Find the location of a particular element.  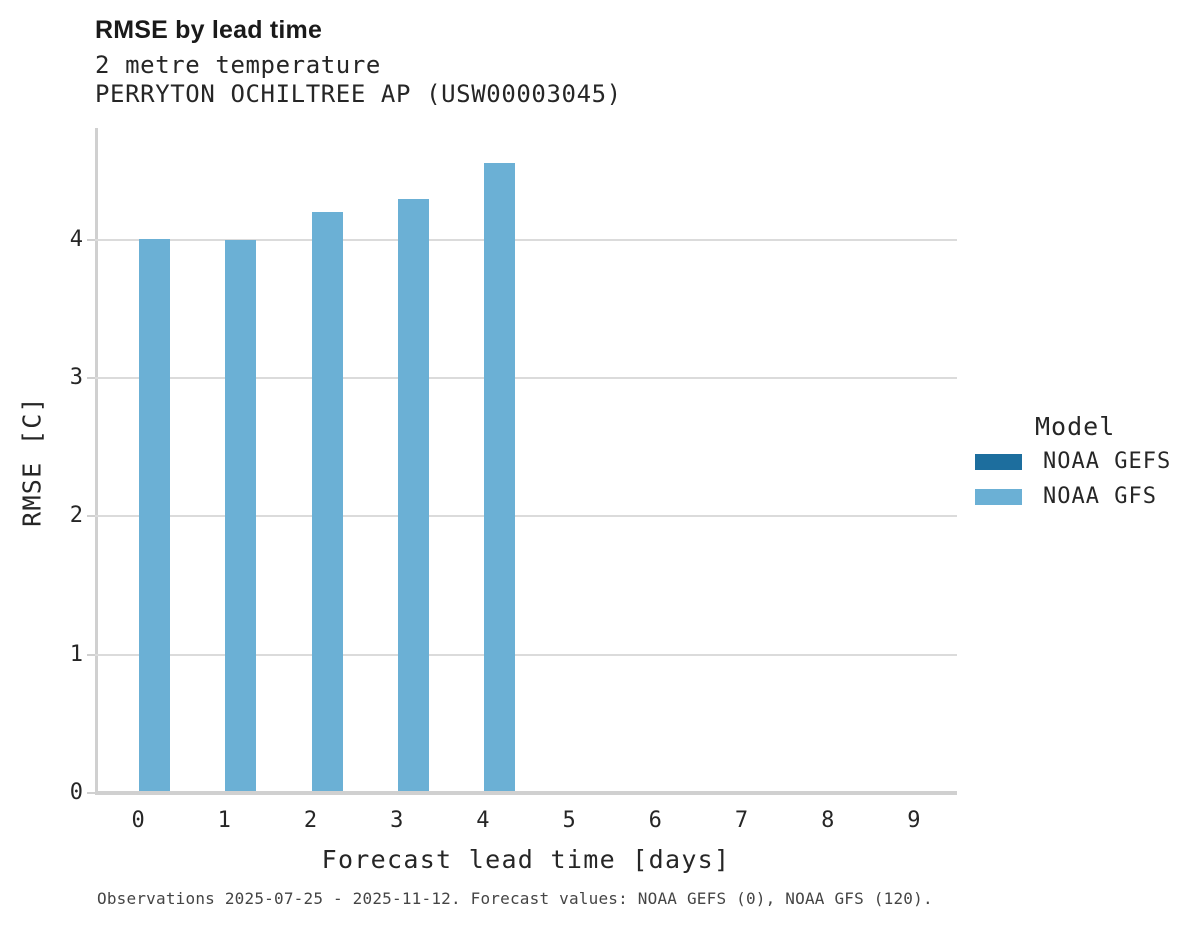

bar-noaa-gfs-day1 is located at coordinates (241, 516).